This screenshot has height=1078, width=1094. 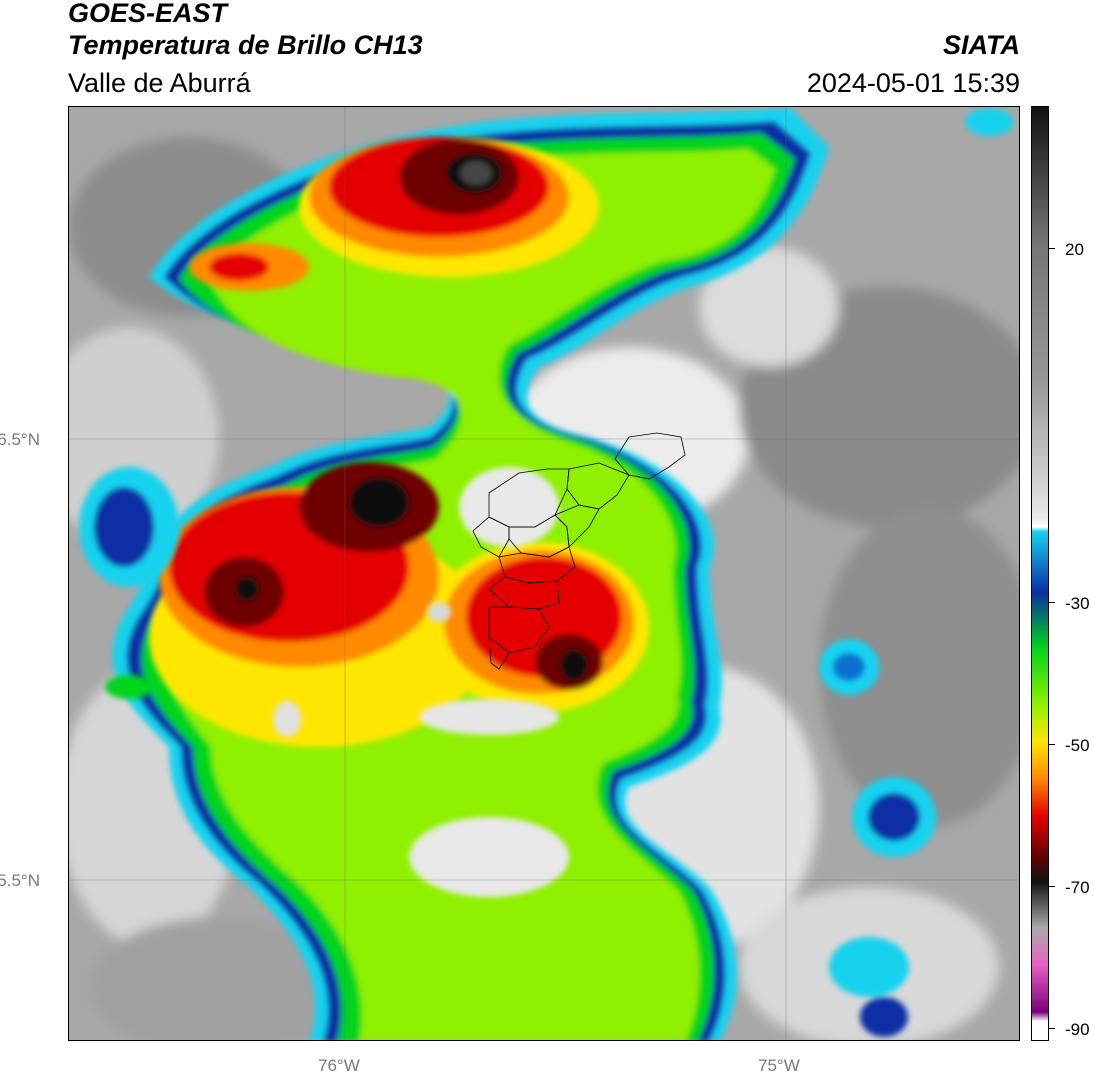 What do you see at coordinates (1077, 1029) in the screenshot?
I see `colorbar-label: -90` at bounding box center [1077, 1029].